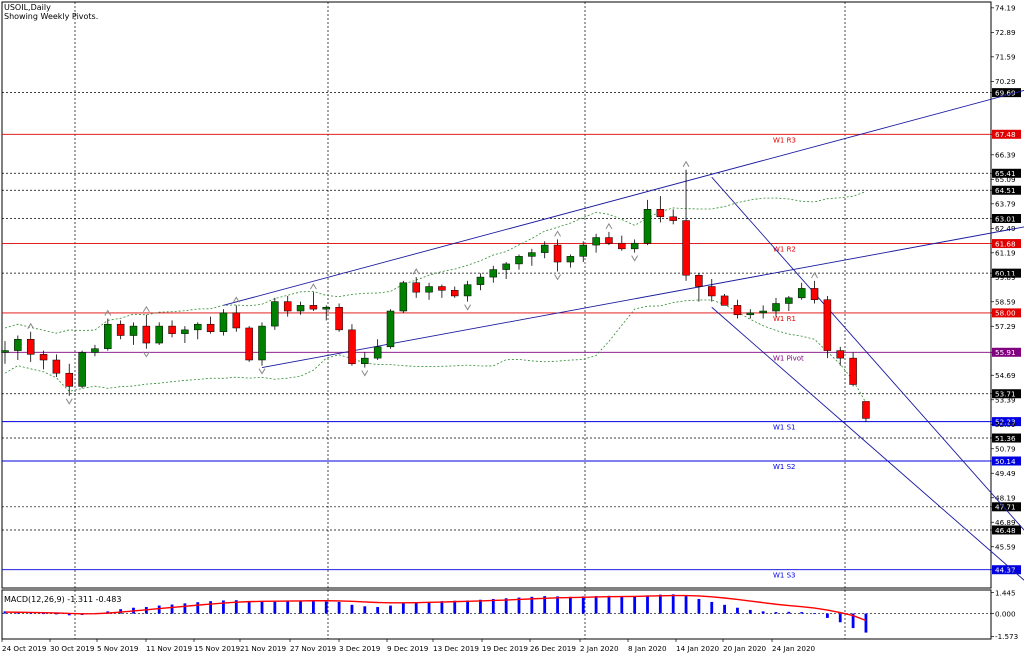  I want to click on date-tick-label: 13 Dec 2019, so click(456, 648).